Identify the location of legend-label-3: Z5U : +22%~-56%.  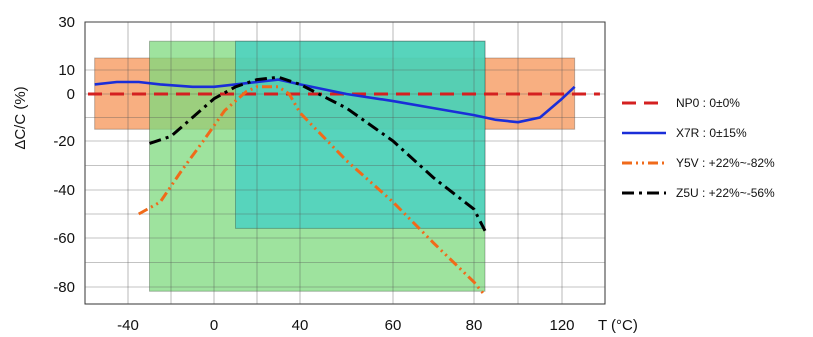
(725, 193).